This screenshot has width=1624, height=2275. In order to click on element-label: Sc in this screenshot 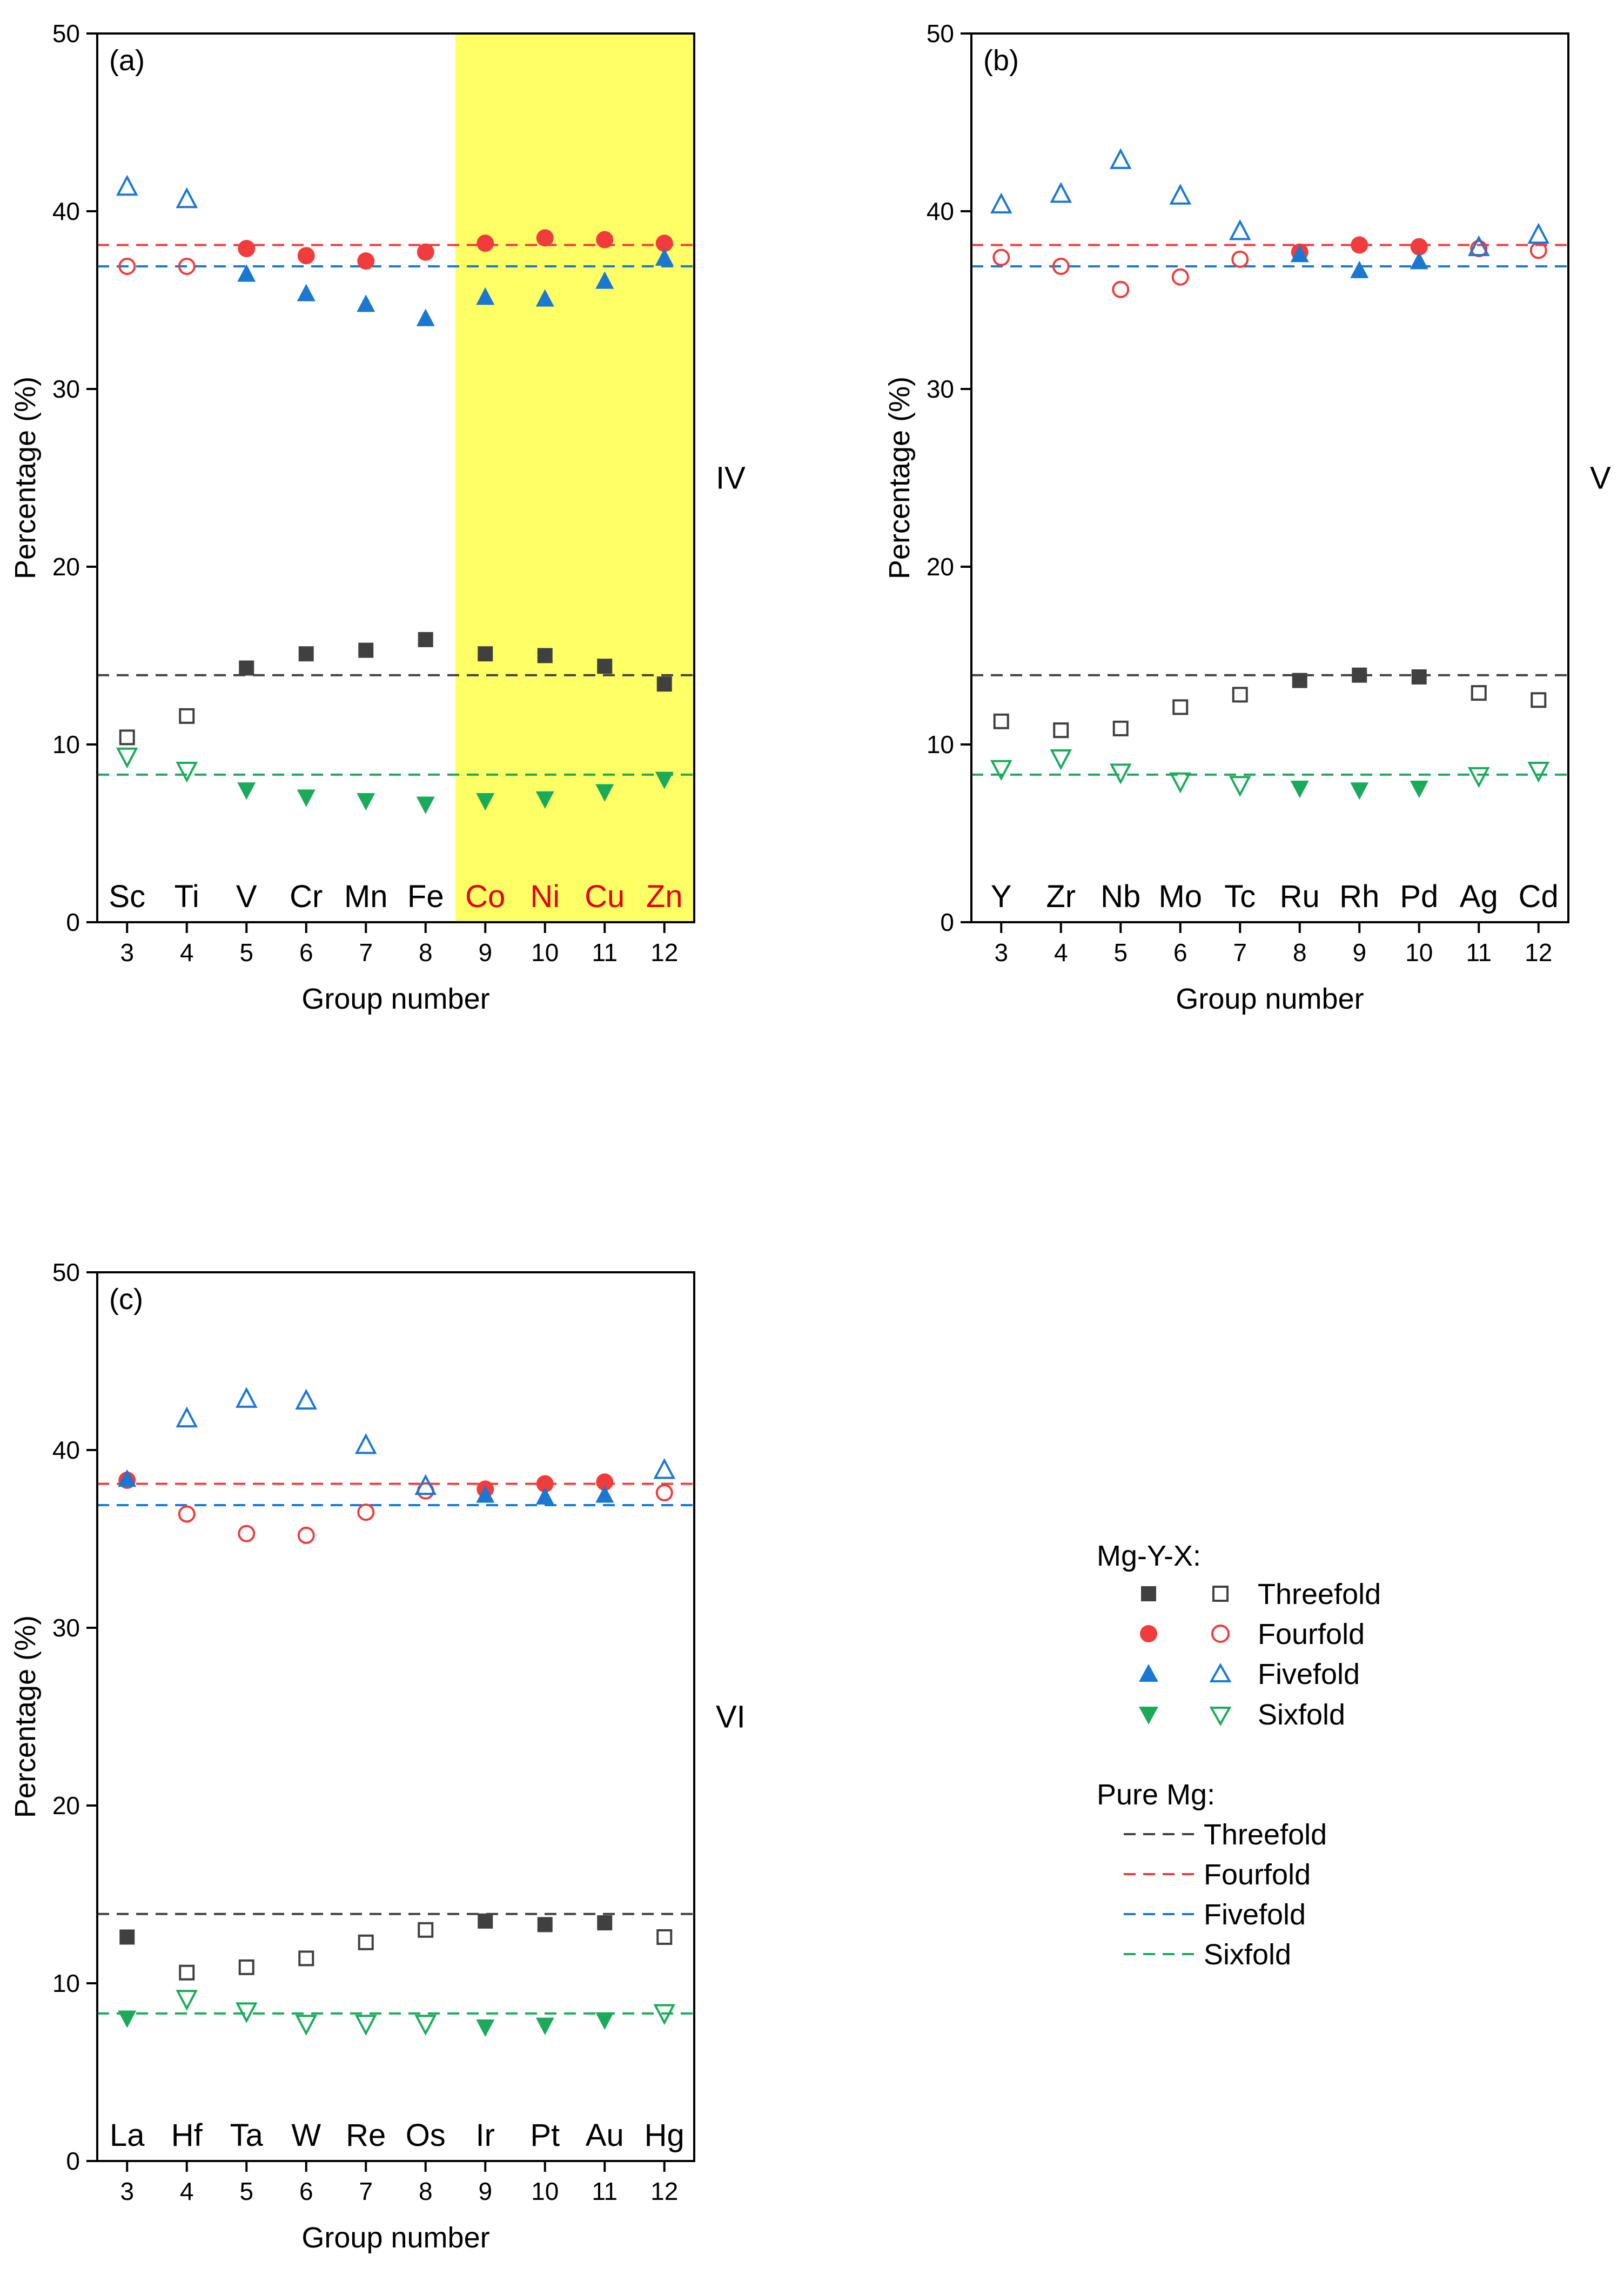, I will do `click(127, 896)`.